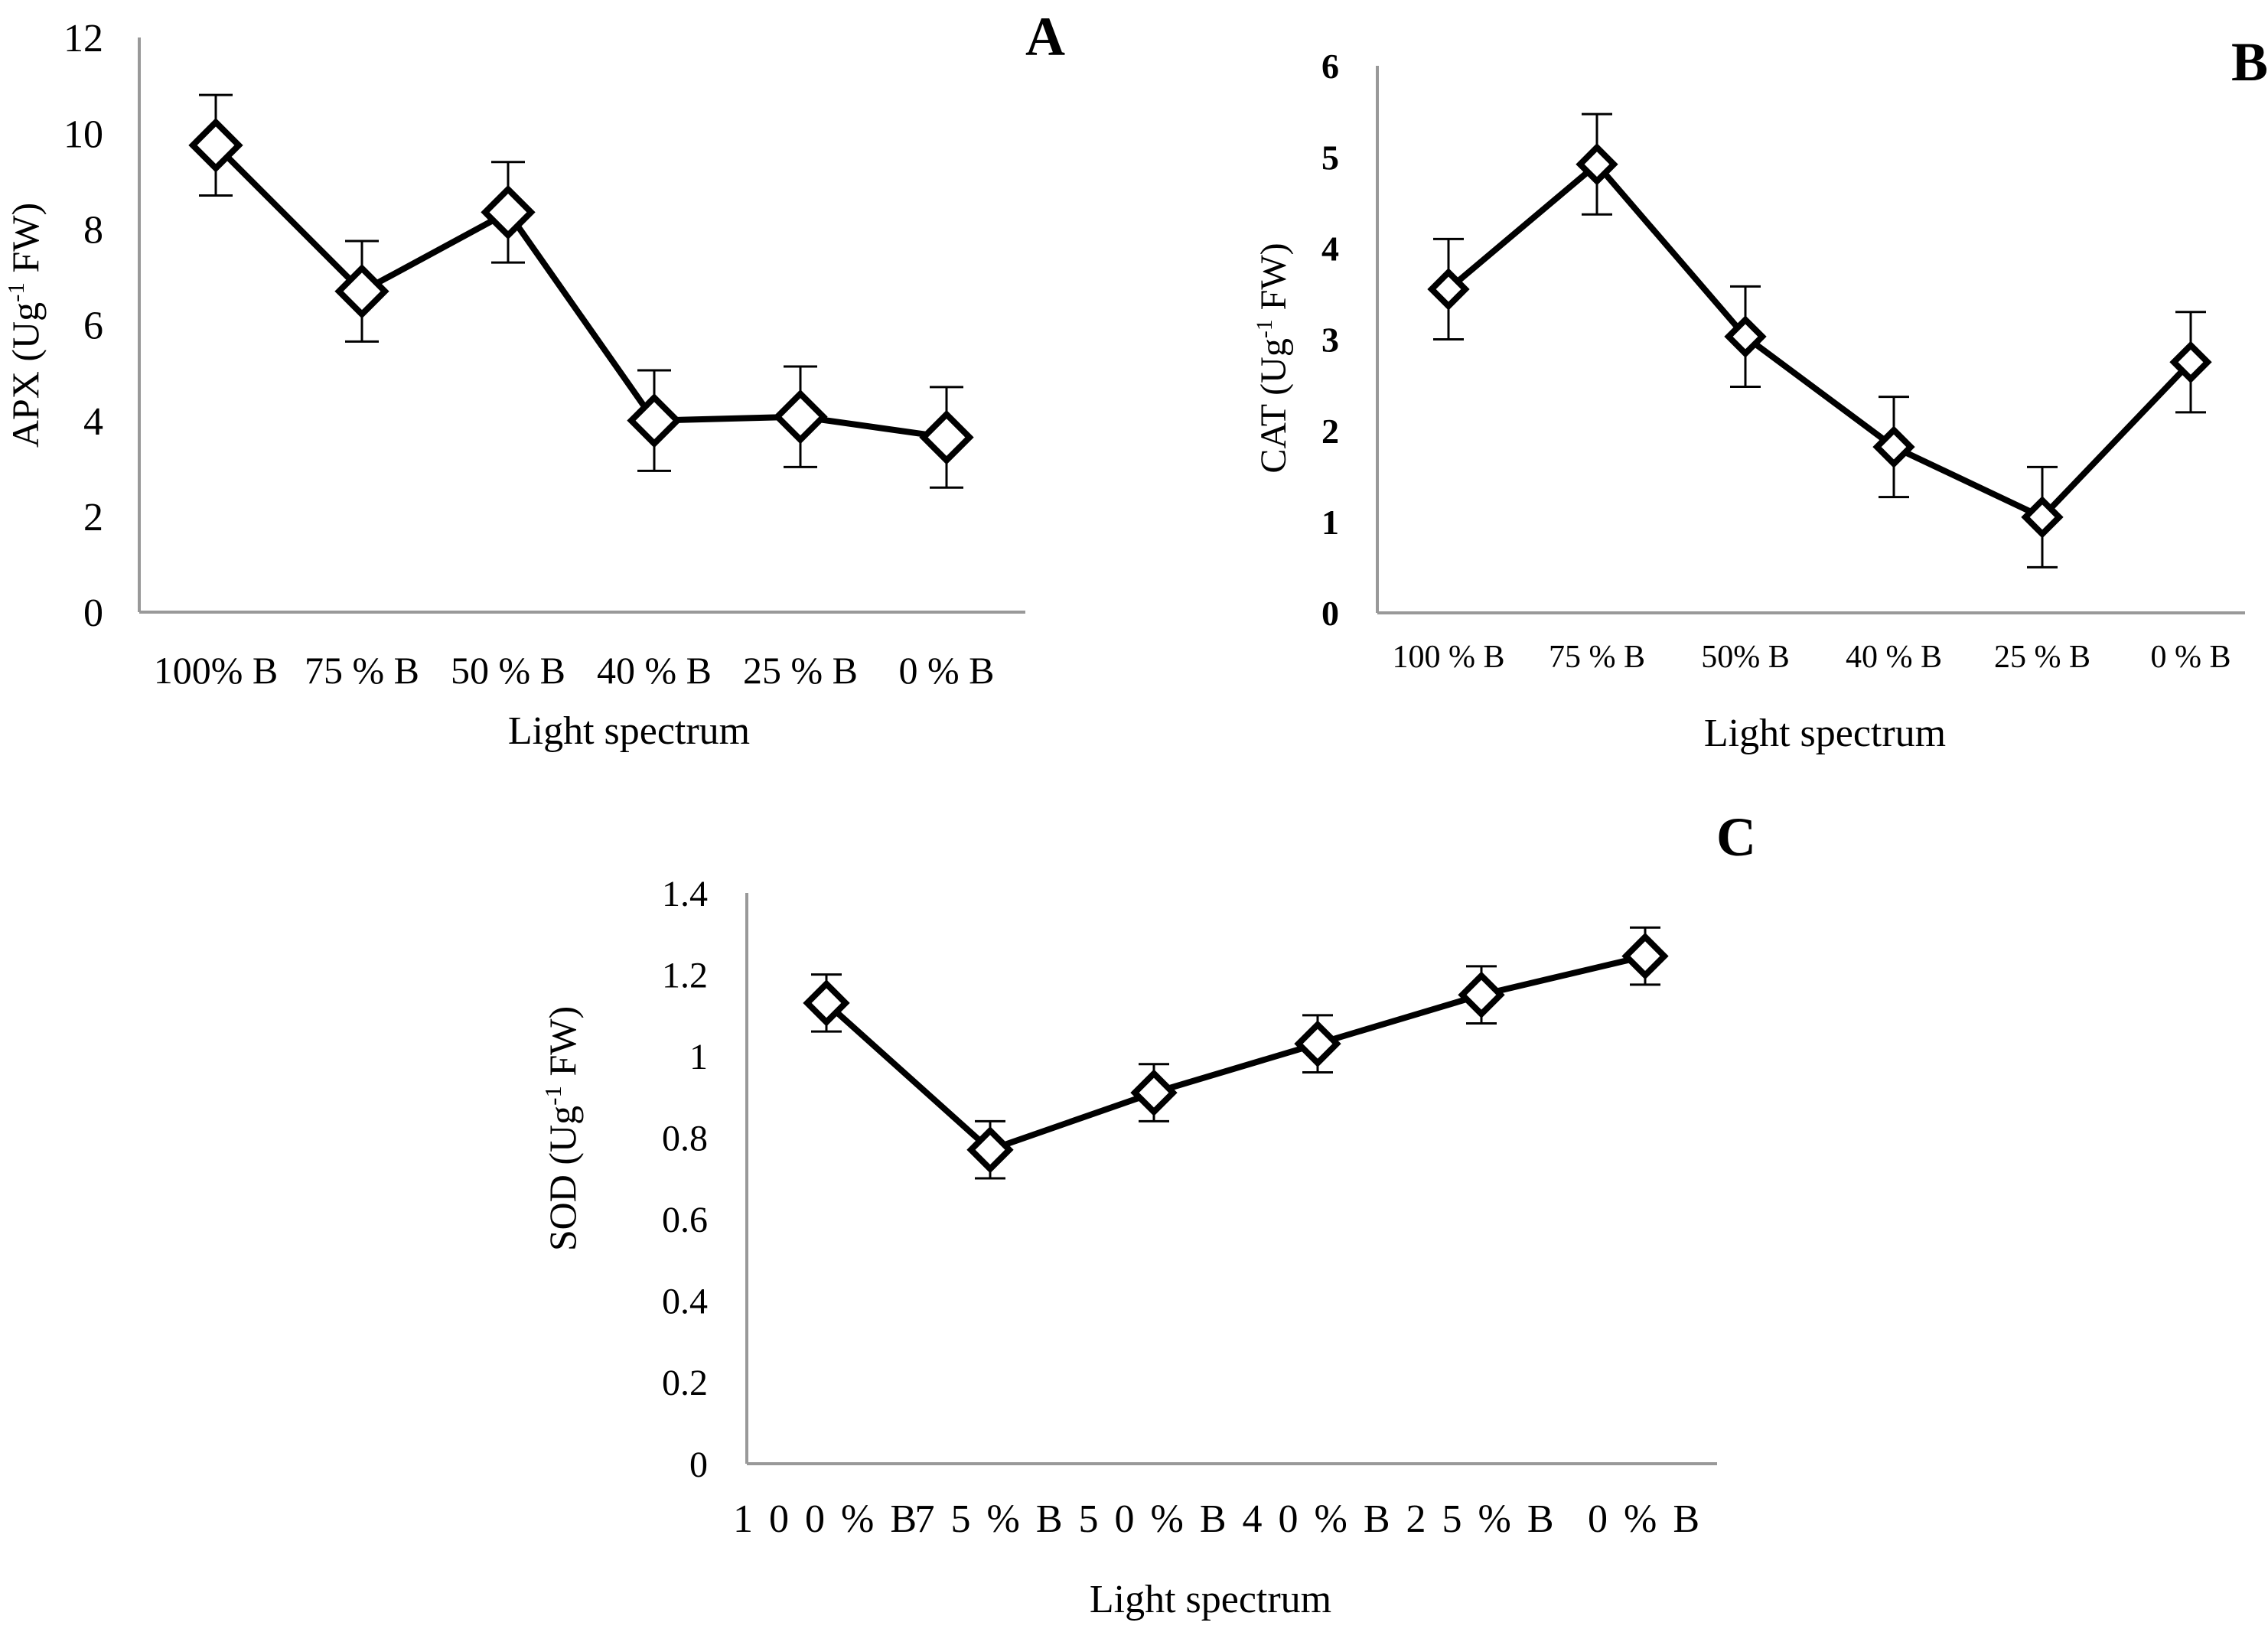 The image size is (2268, 1629). Describe the element at coordinates (1330, 340) in the screenshot. I see `y-tick-label: 3` at that location.